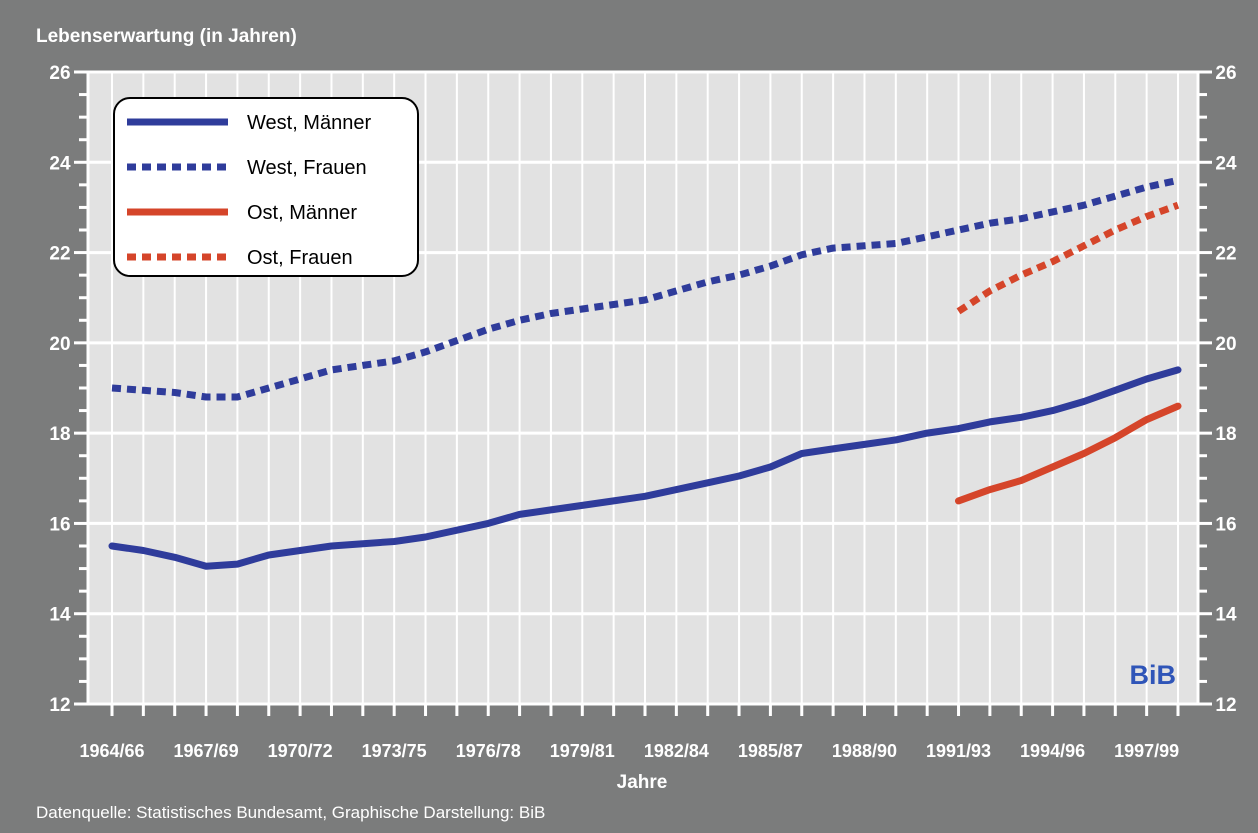 This screenshot has height=833, width=1258. Describe the element at coordinates (1225, 73) in the screenshot. I see `y-tick-label-right: 26` at that location.